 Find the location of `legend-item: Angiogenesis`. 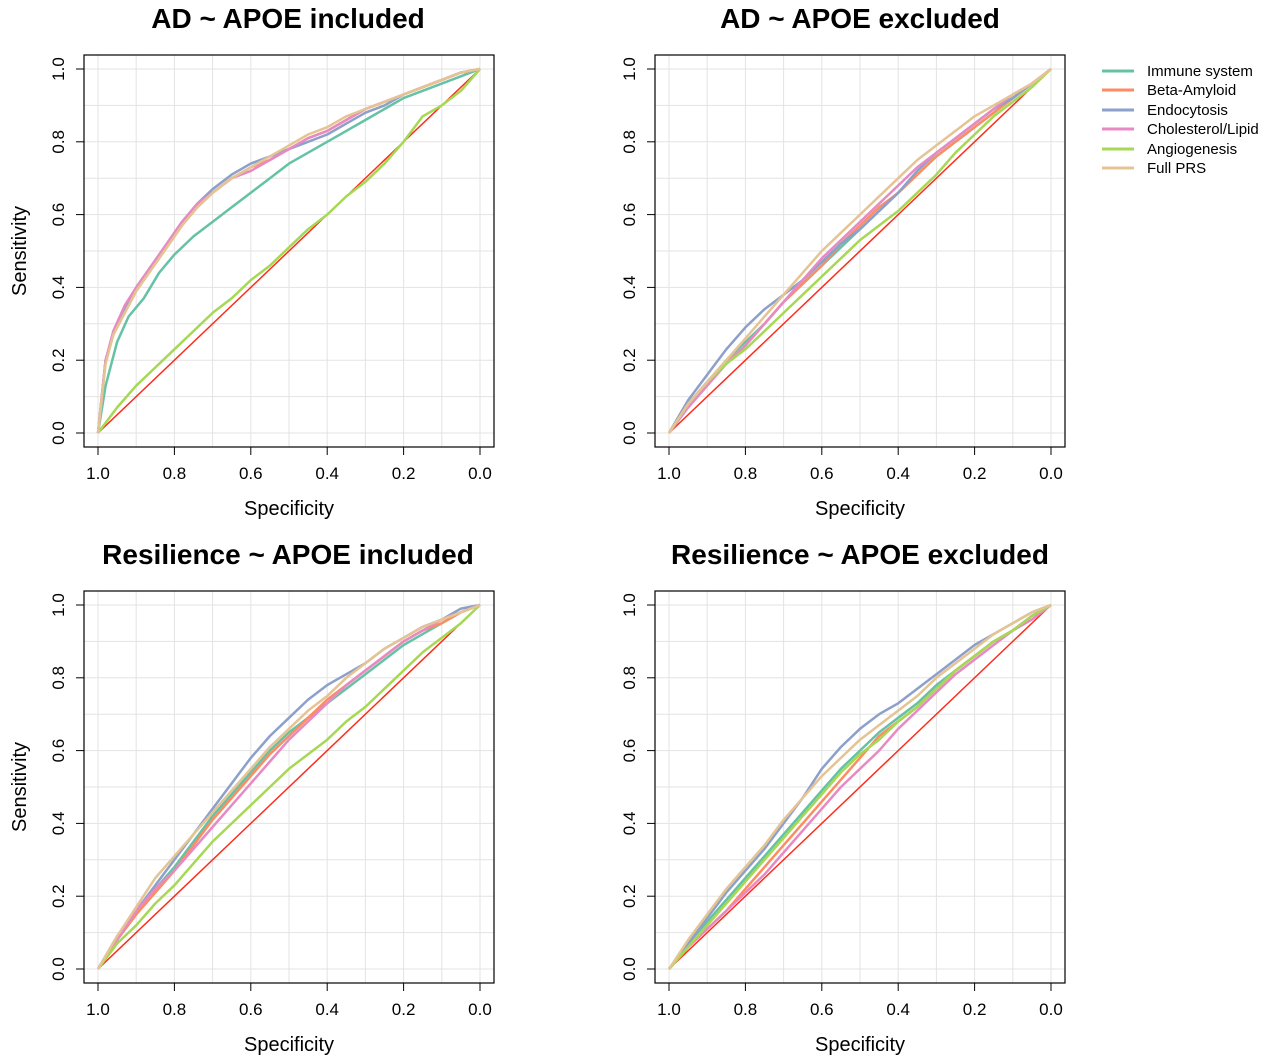

legend-item: Angiogenesis is located at coordinates (1169, 149).